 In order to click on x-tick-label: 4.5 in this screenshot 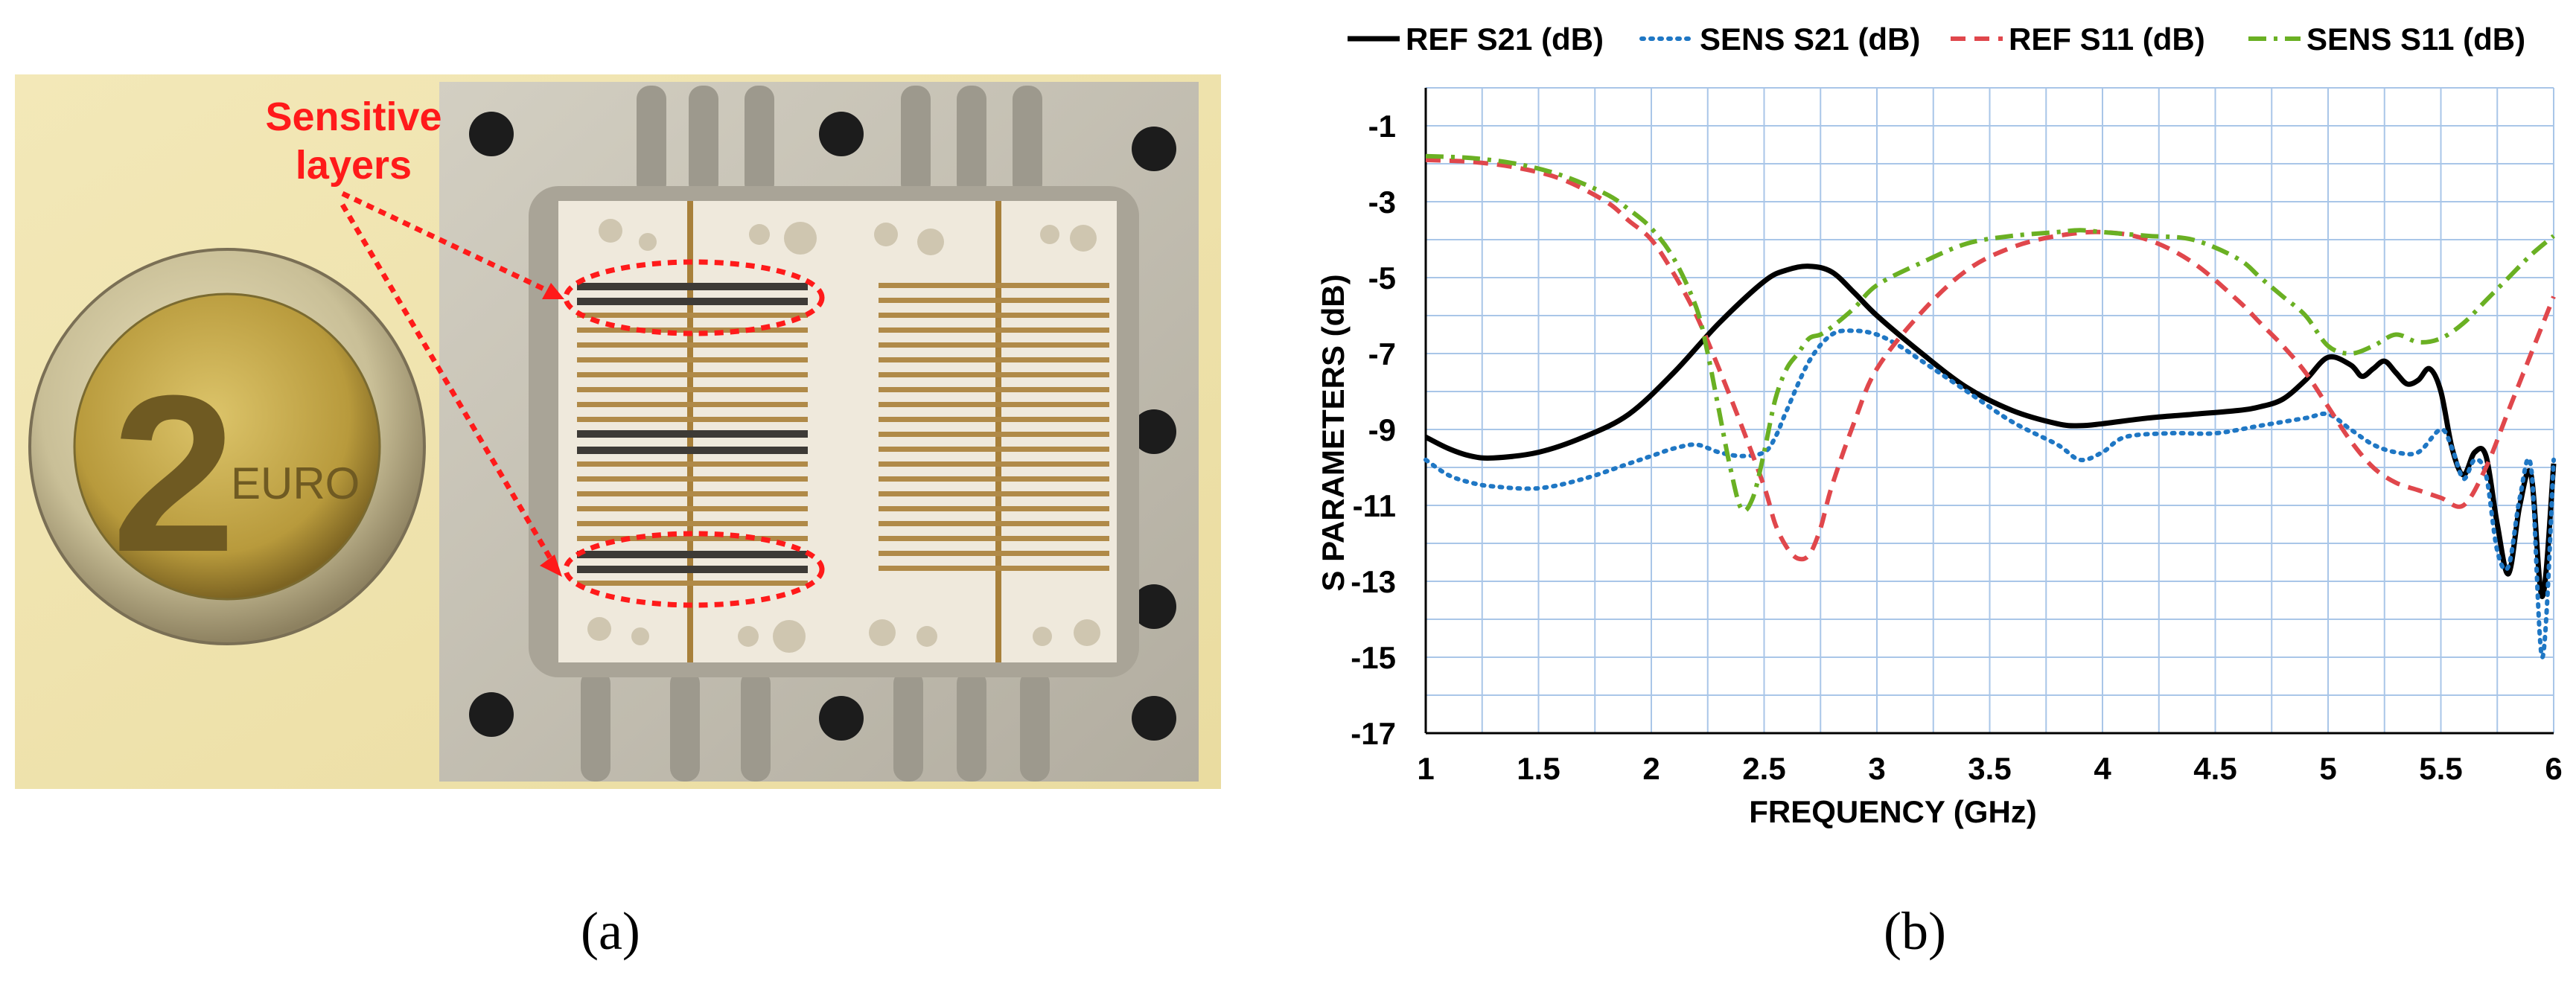, I will do `click(2215, 768)`.